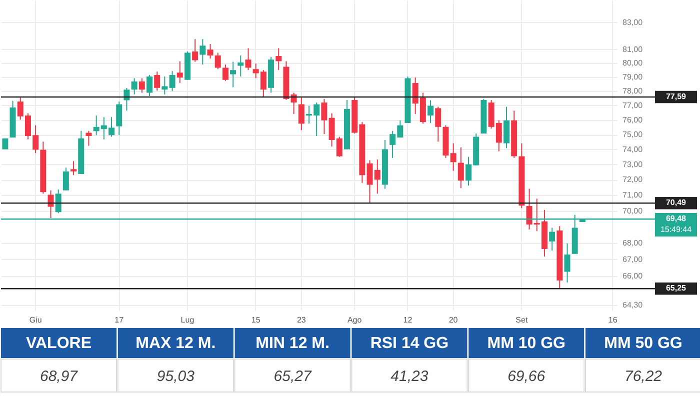 The height and width of the screenshot is (400, 700). I want to click on y-tick-label: 80,00, so click(633, 63).